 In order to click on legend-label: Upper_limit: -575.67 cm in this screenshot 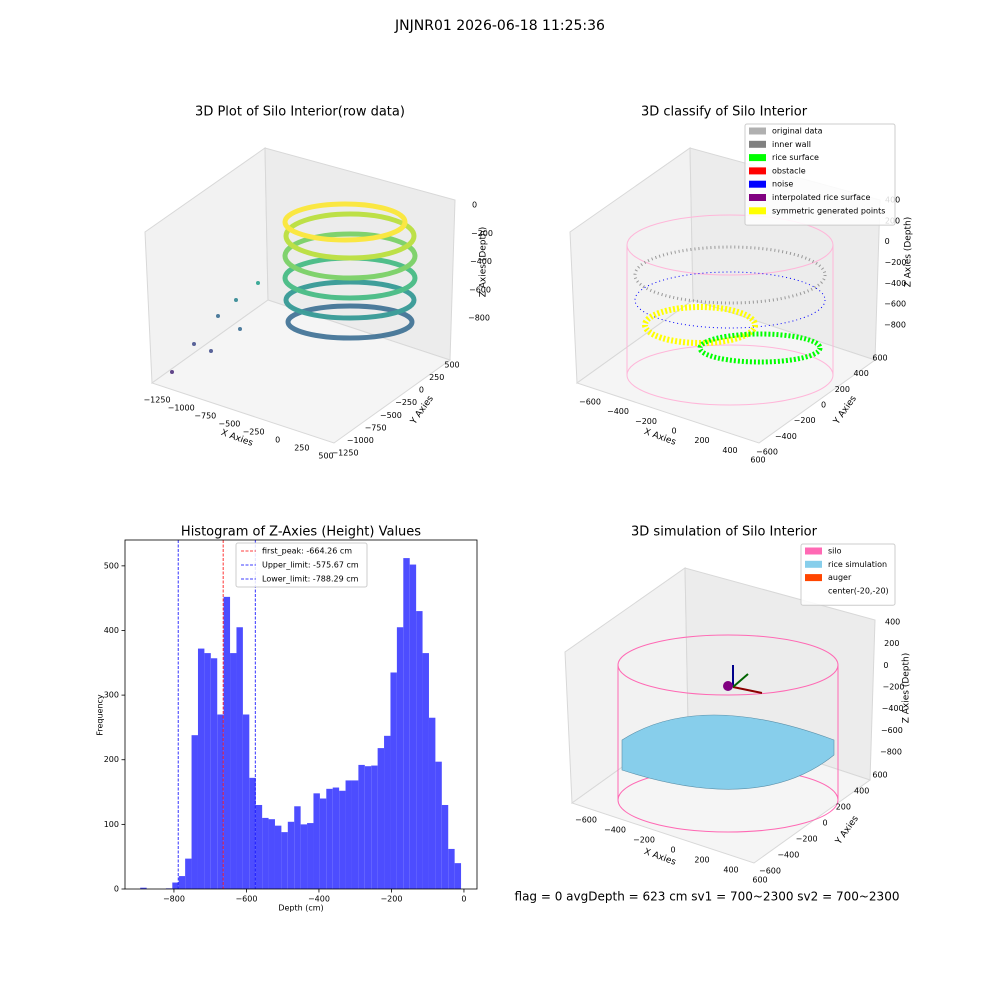, I will do `click(310, 565)`.